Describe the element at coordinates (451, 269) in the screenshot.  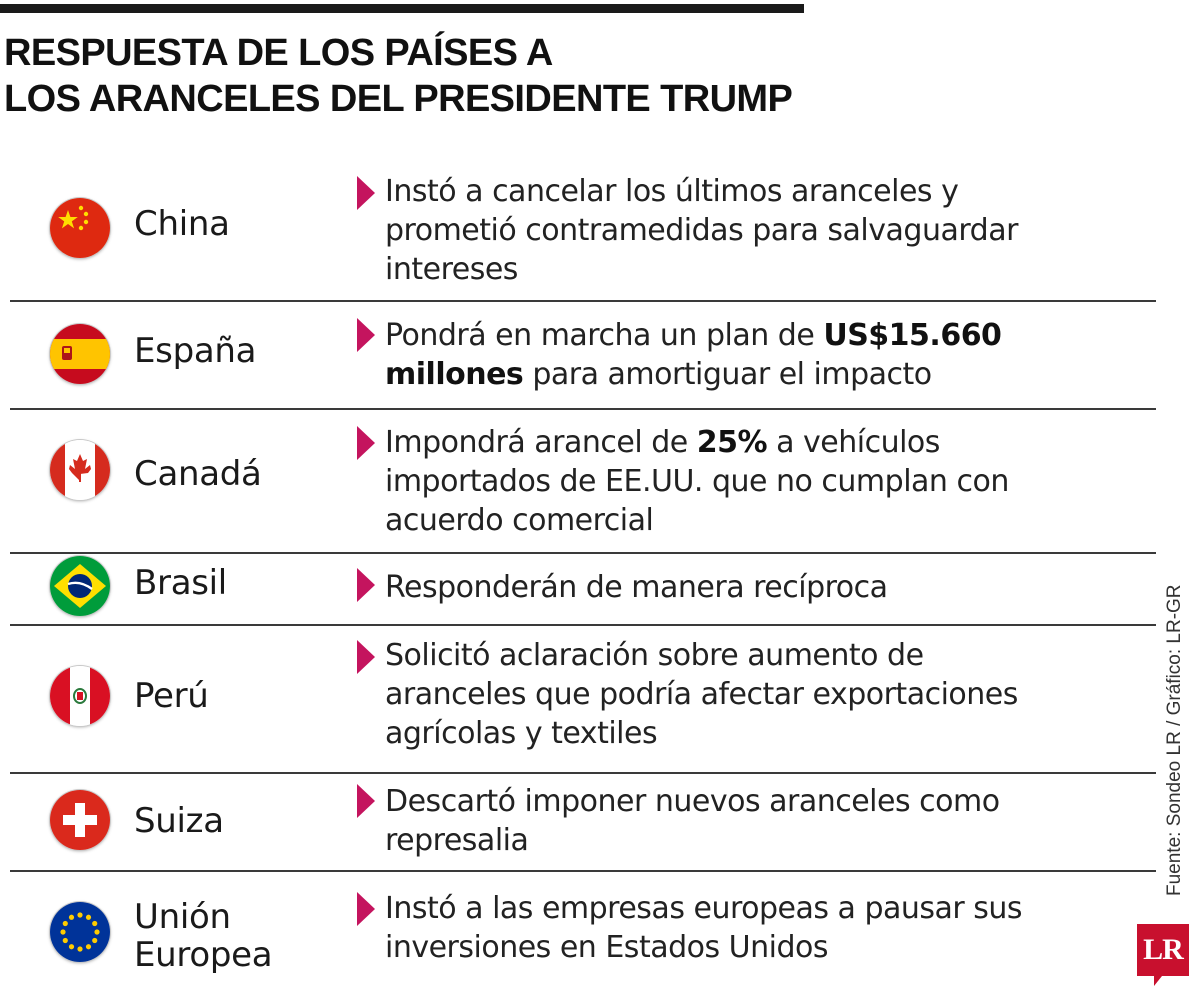
I see `response-line: intereses` at that location.